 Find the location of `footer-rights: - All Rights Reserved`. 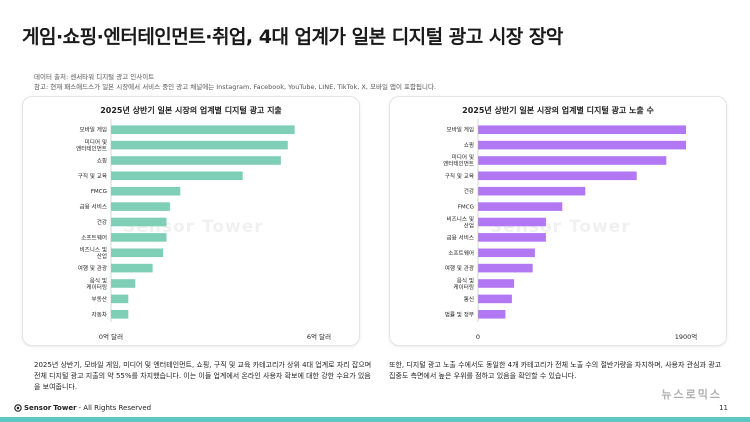

footer-rights: - All Rights Reserved is located at coordinates (115, 408).